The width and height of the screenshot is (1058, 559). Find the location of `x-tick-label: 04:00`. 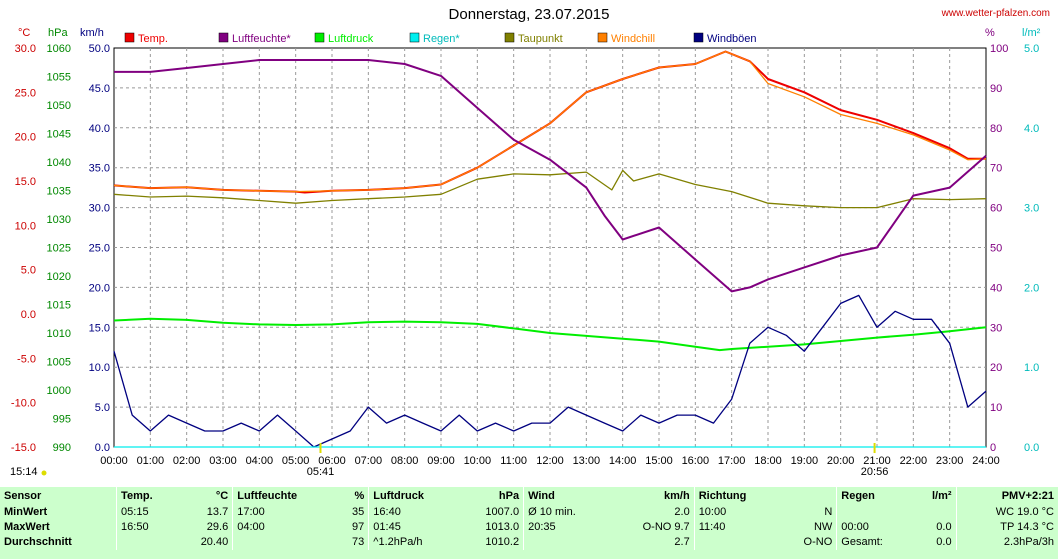

x-tick-label: 04:00 is located at coordinates (260, 461).